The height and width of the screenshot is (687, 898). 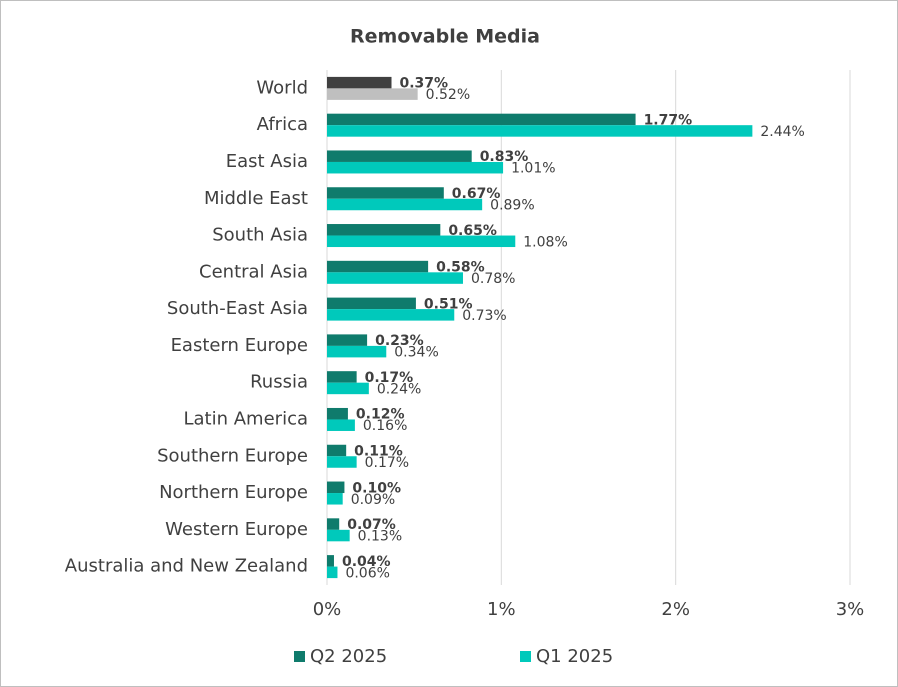 What do you see at coordinates (256, 198) in the screenshot?
I see `y-tick-label: Middle East` at bounding box center [256, 198].